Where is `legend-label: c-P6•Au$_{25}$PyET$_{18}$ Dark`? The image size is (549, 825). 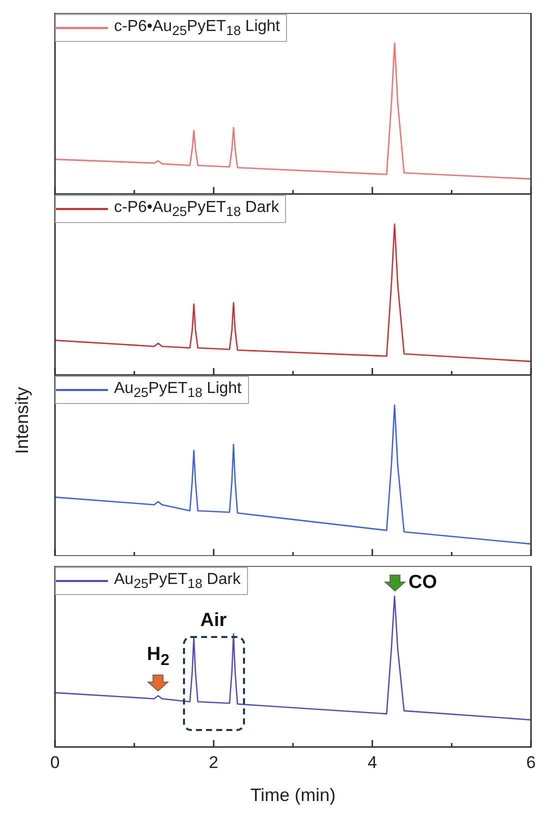
legend-label: c-P6•Au$_{25}$PyET$_{18}$ Dark is located at coordinates (197, 209).